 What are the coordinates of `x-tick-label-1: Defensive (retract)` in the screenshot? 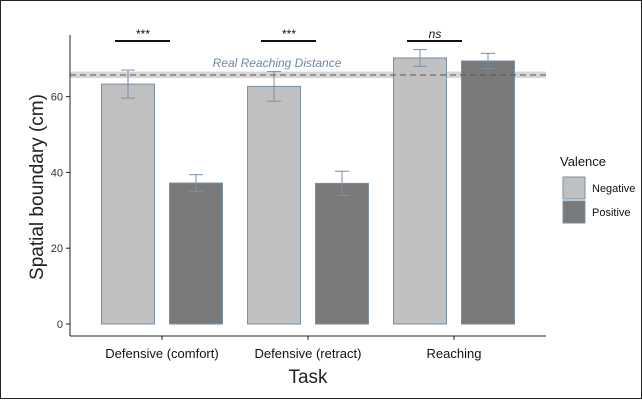 It's located at (308, 353).